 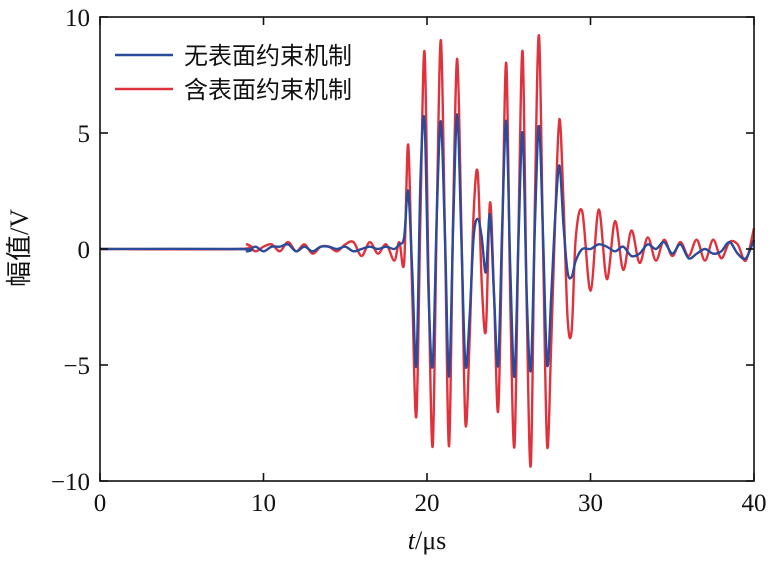 What do you see at coordinates (70, 482) in the screenshot?
I see `y-tick-label: −10` at bounding box center [70, 482].